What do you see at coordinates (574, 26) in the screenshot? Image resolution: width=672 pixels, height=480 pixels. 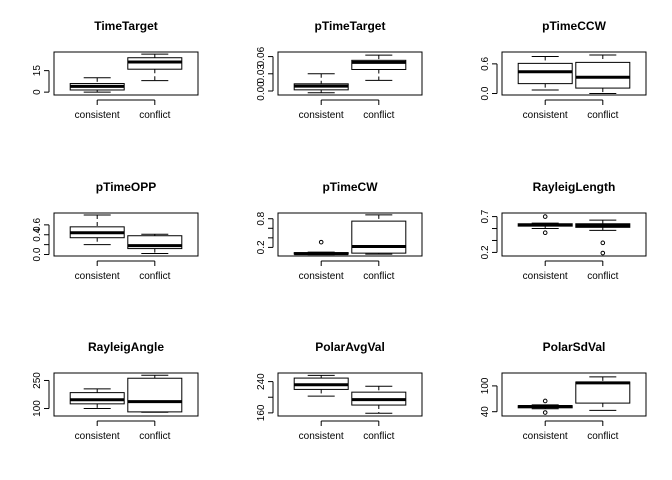 I see `panel-title: pTimeCCW` at bounding box center [574, 26].